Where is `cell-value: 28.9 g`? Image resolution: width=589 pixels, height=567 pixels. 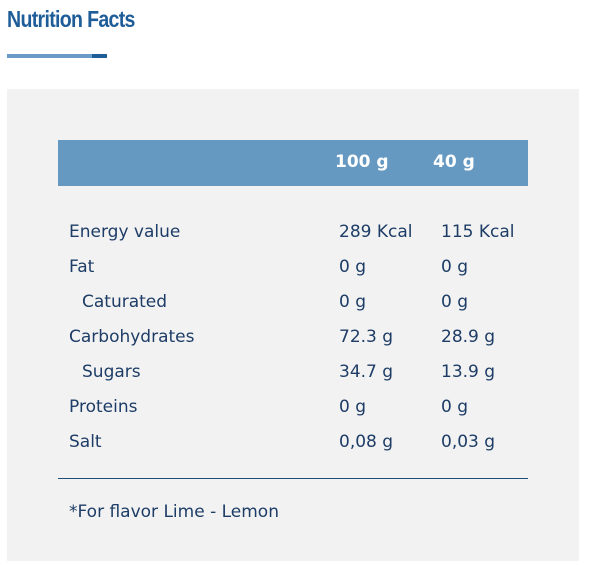 cell-value: 28.9 g is located at coordinates (468, 337).